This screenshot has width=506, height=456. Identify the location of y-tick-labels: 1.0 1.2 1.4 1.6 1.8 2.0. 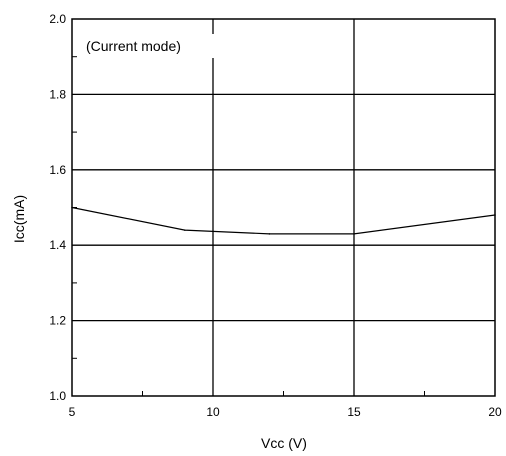
(57, 207).